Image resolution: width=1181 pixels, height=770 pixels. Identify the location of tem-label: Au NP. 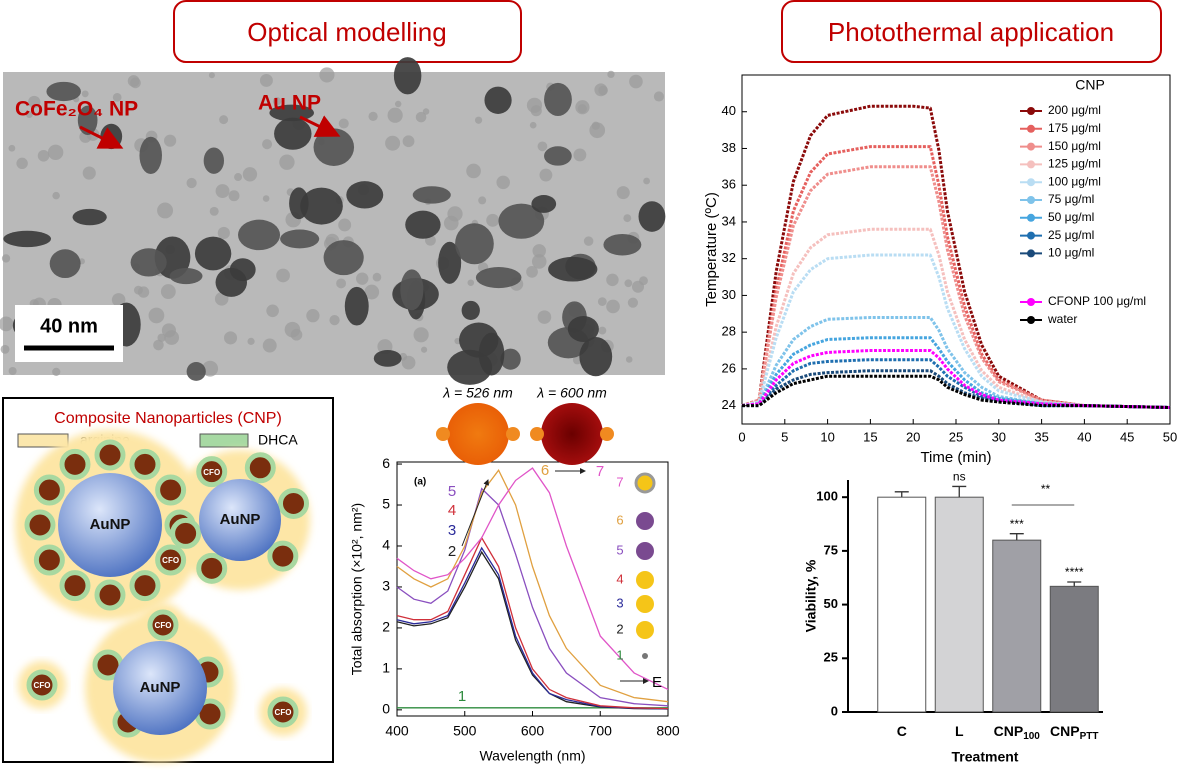
(289, 103).